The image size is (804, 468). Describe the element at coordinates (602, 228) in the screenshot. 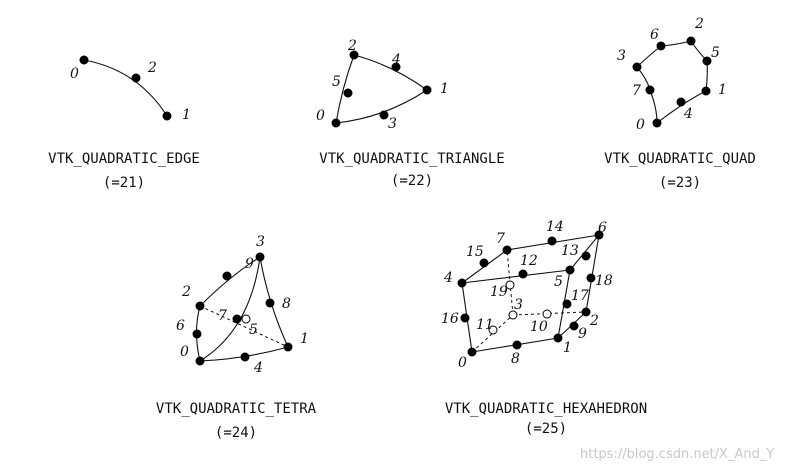

I see `hexa-node-label-6: 6` at that location.